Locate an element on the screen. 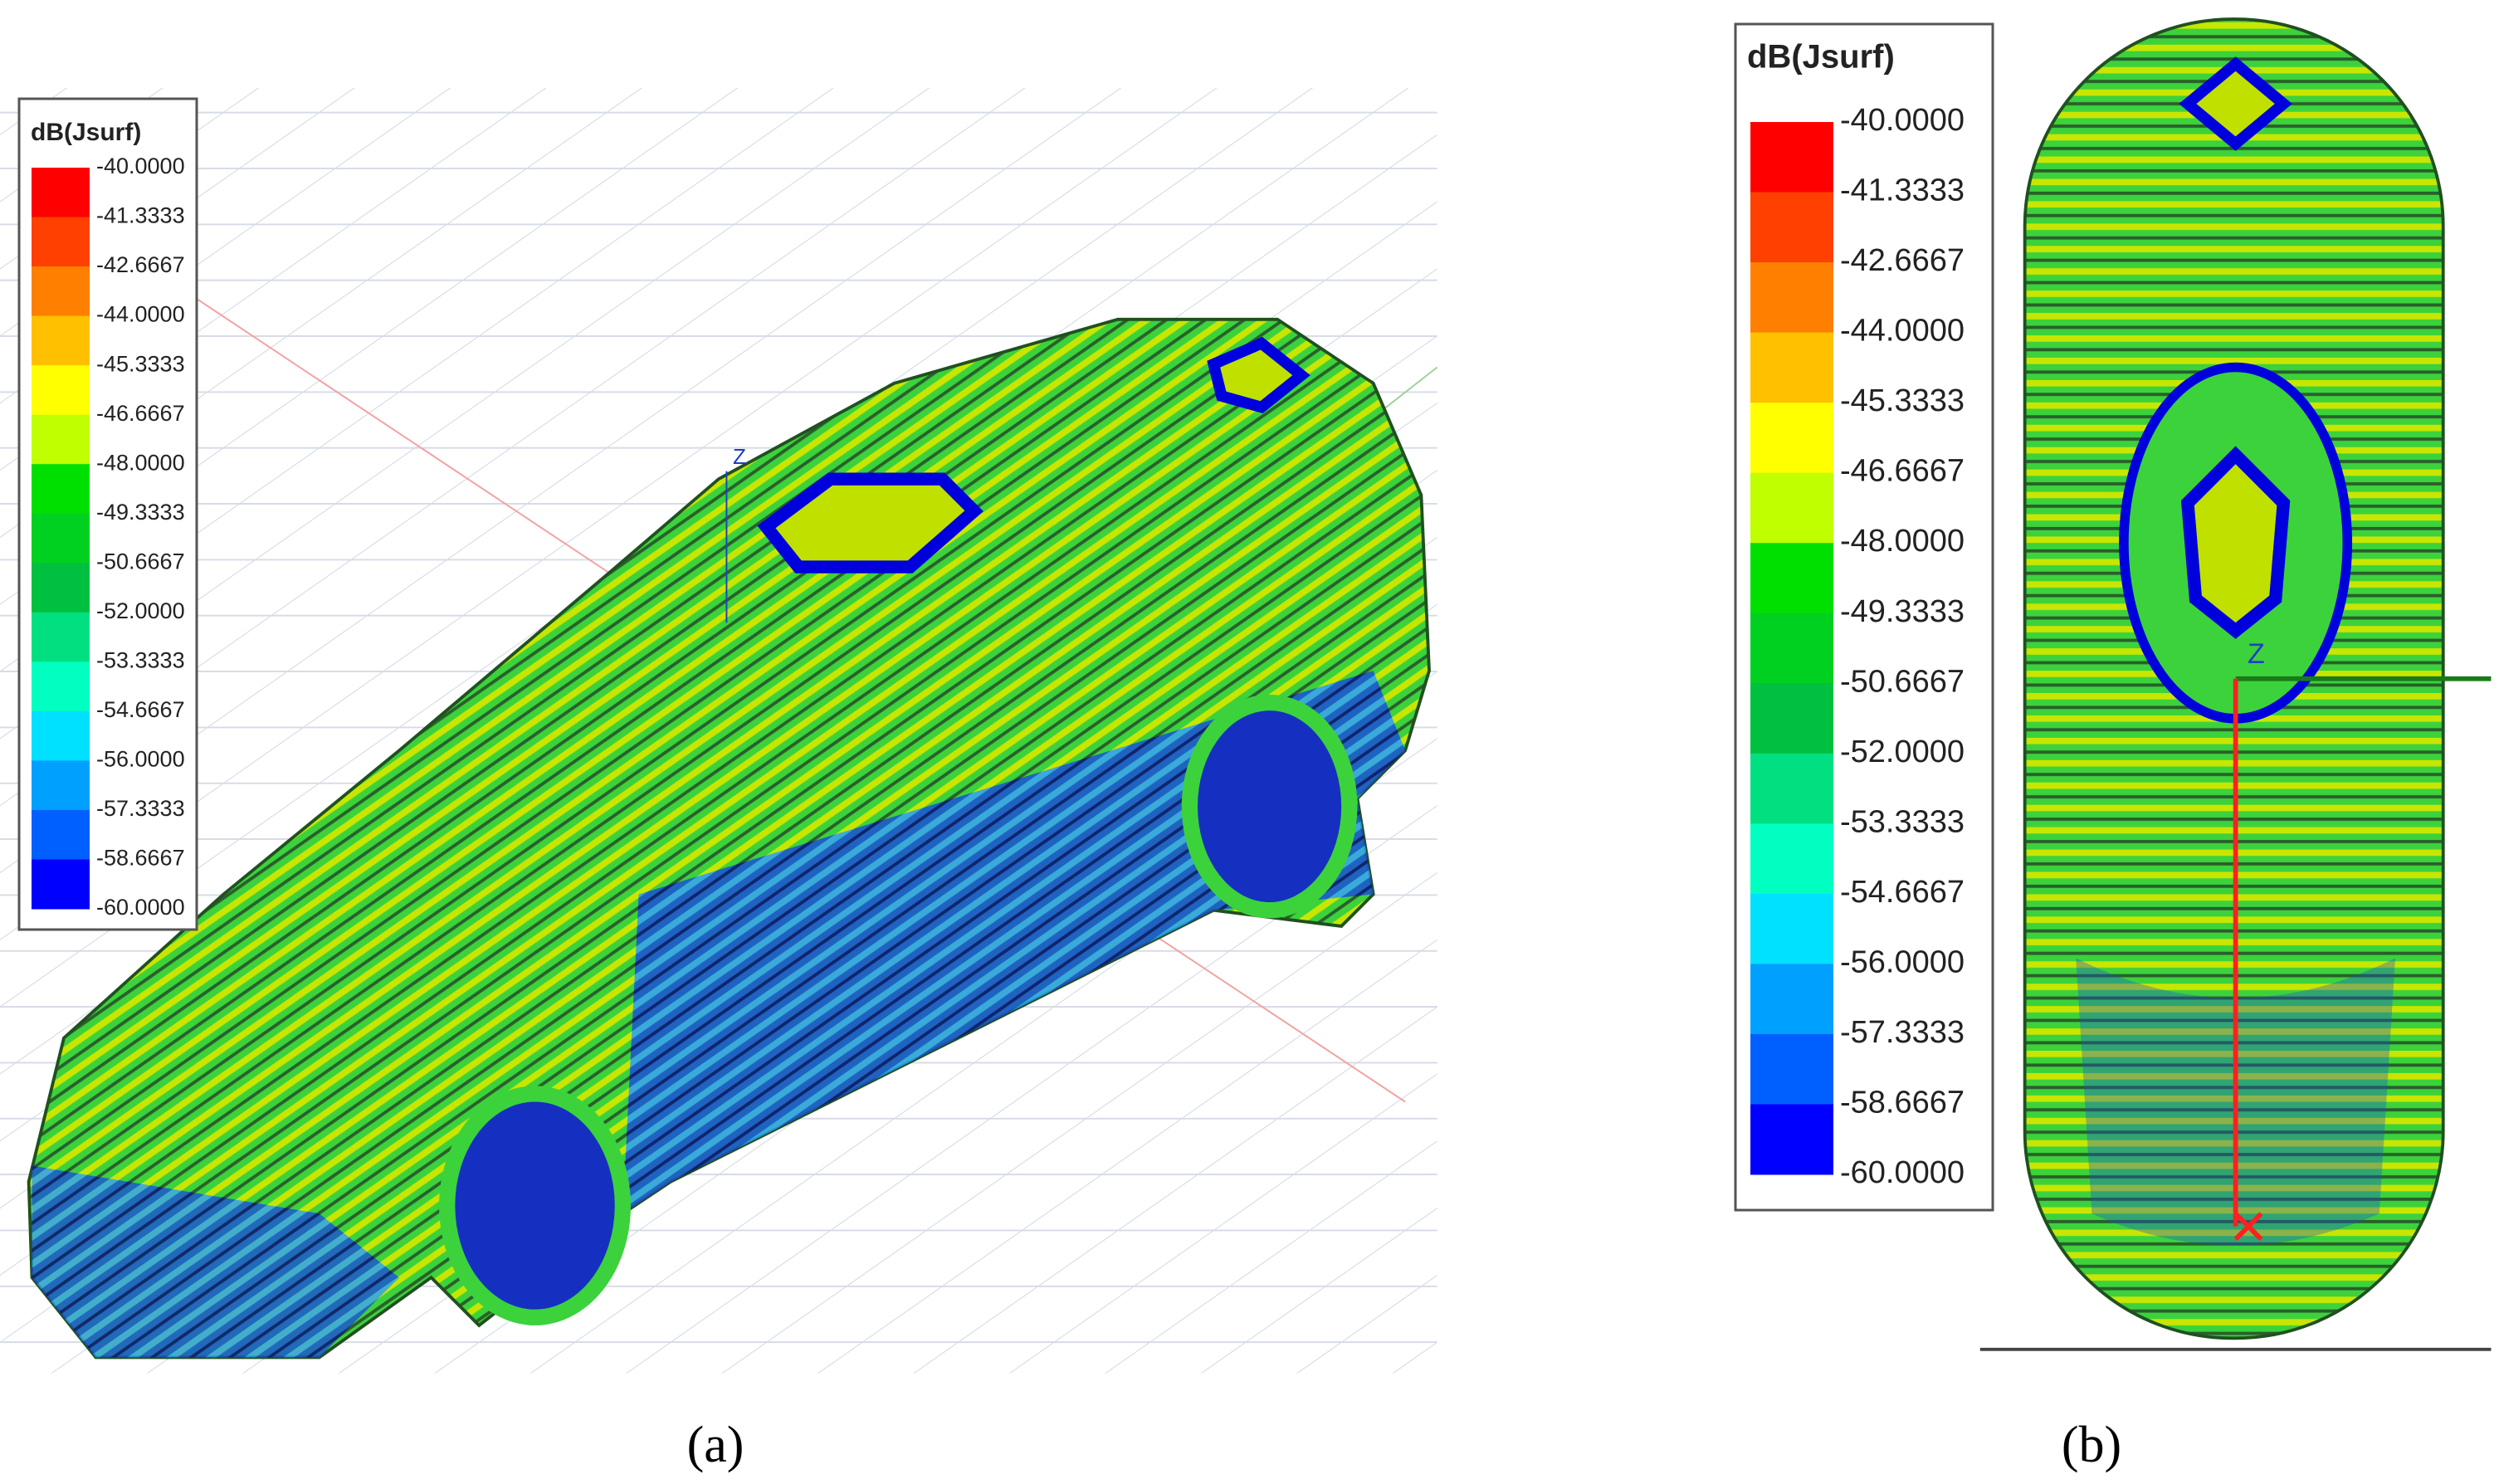 This screenshot has width=2504, height=1484. car-front is located at coordinates (215, 1261).